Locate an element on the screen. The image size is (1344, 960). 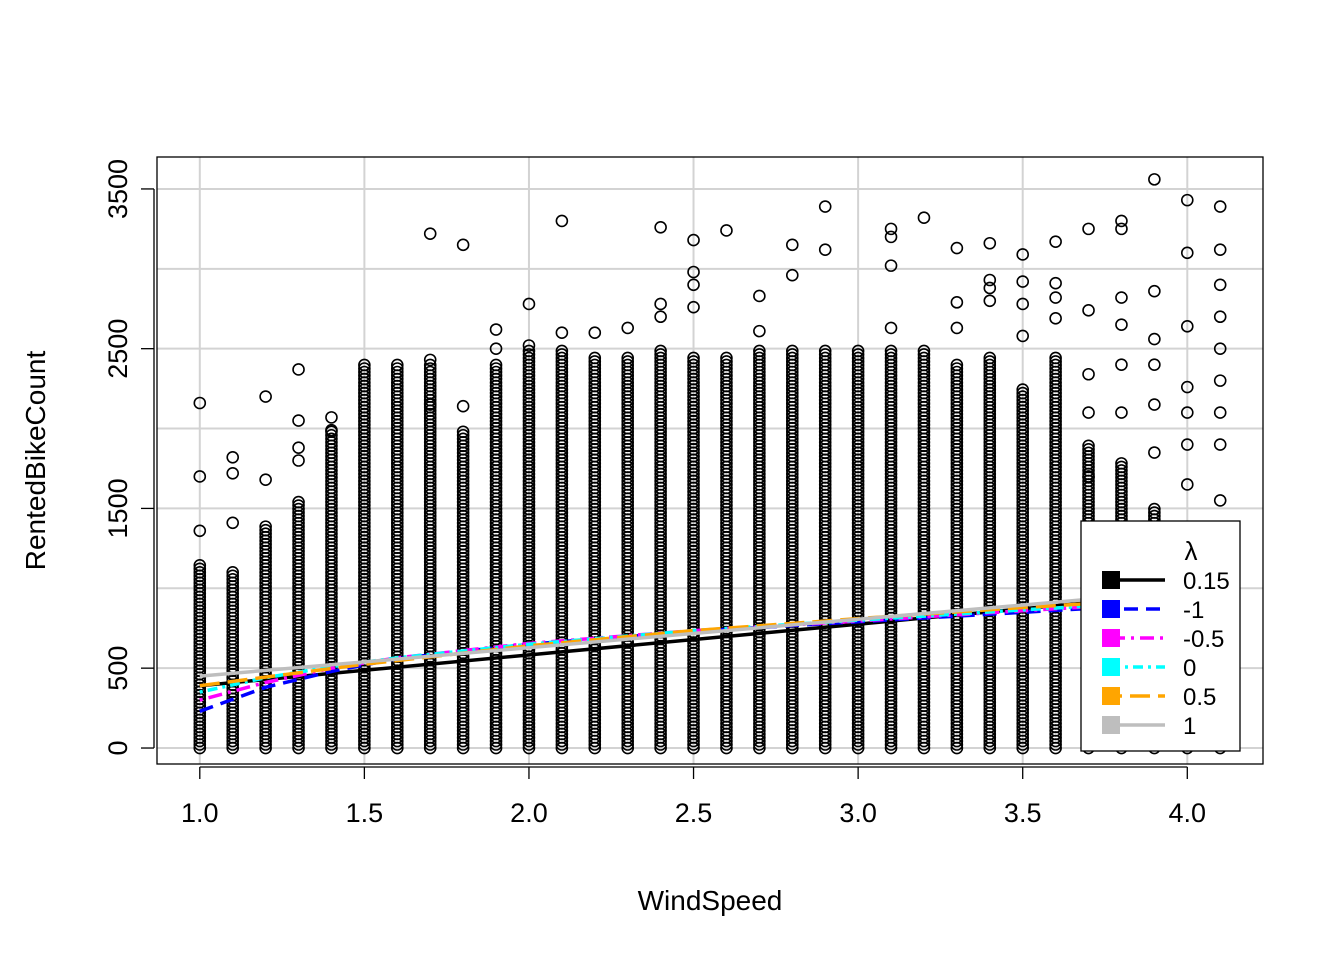
legend-label: 1 is located at coordinates (1189, 726).